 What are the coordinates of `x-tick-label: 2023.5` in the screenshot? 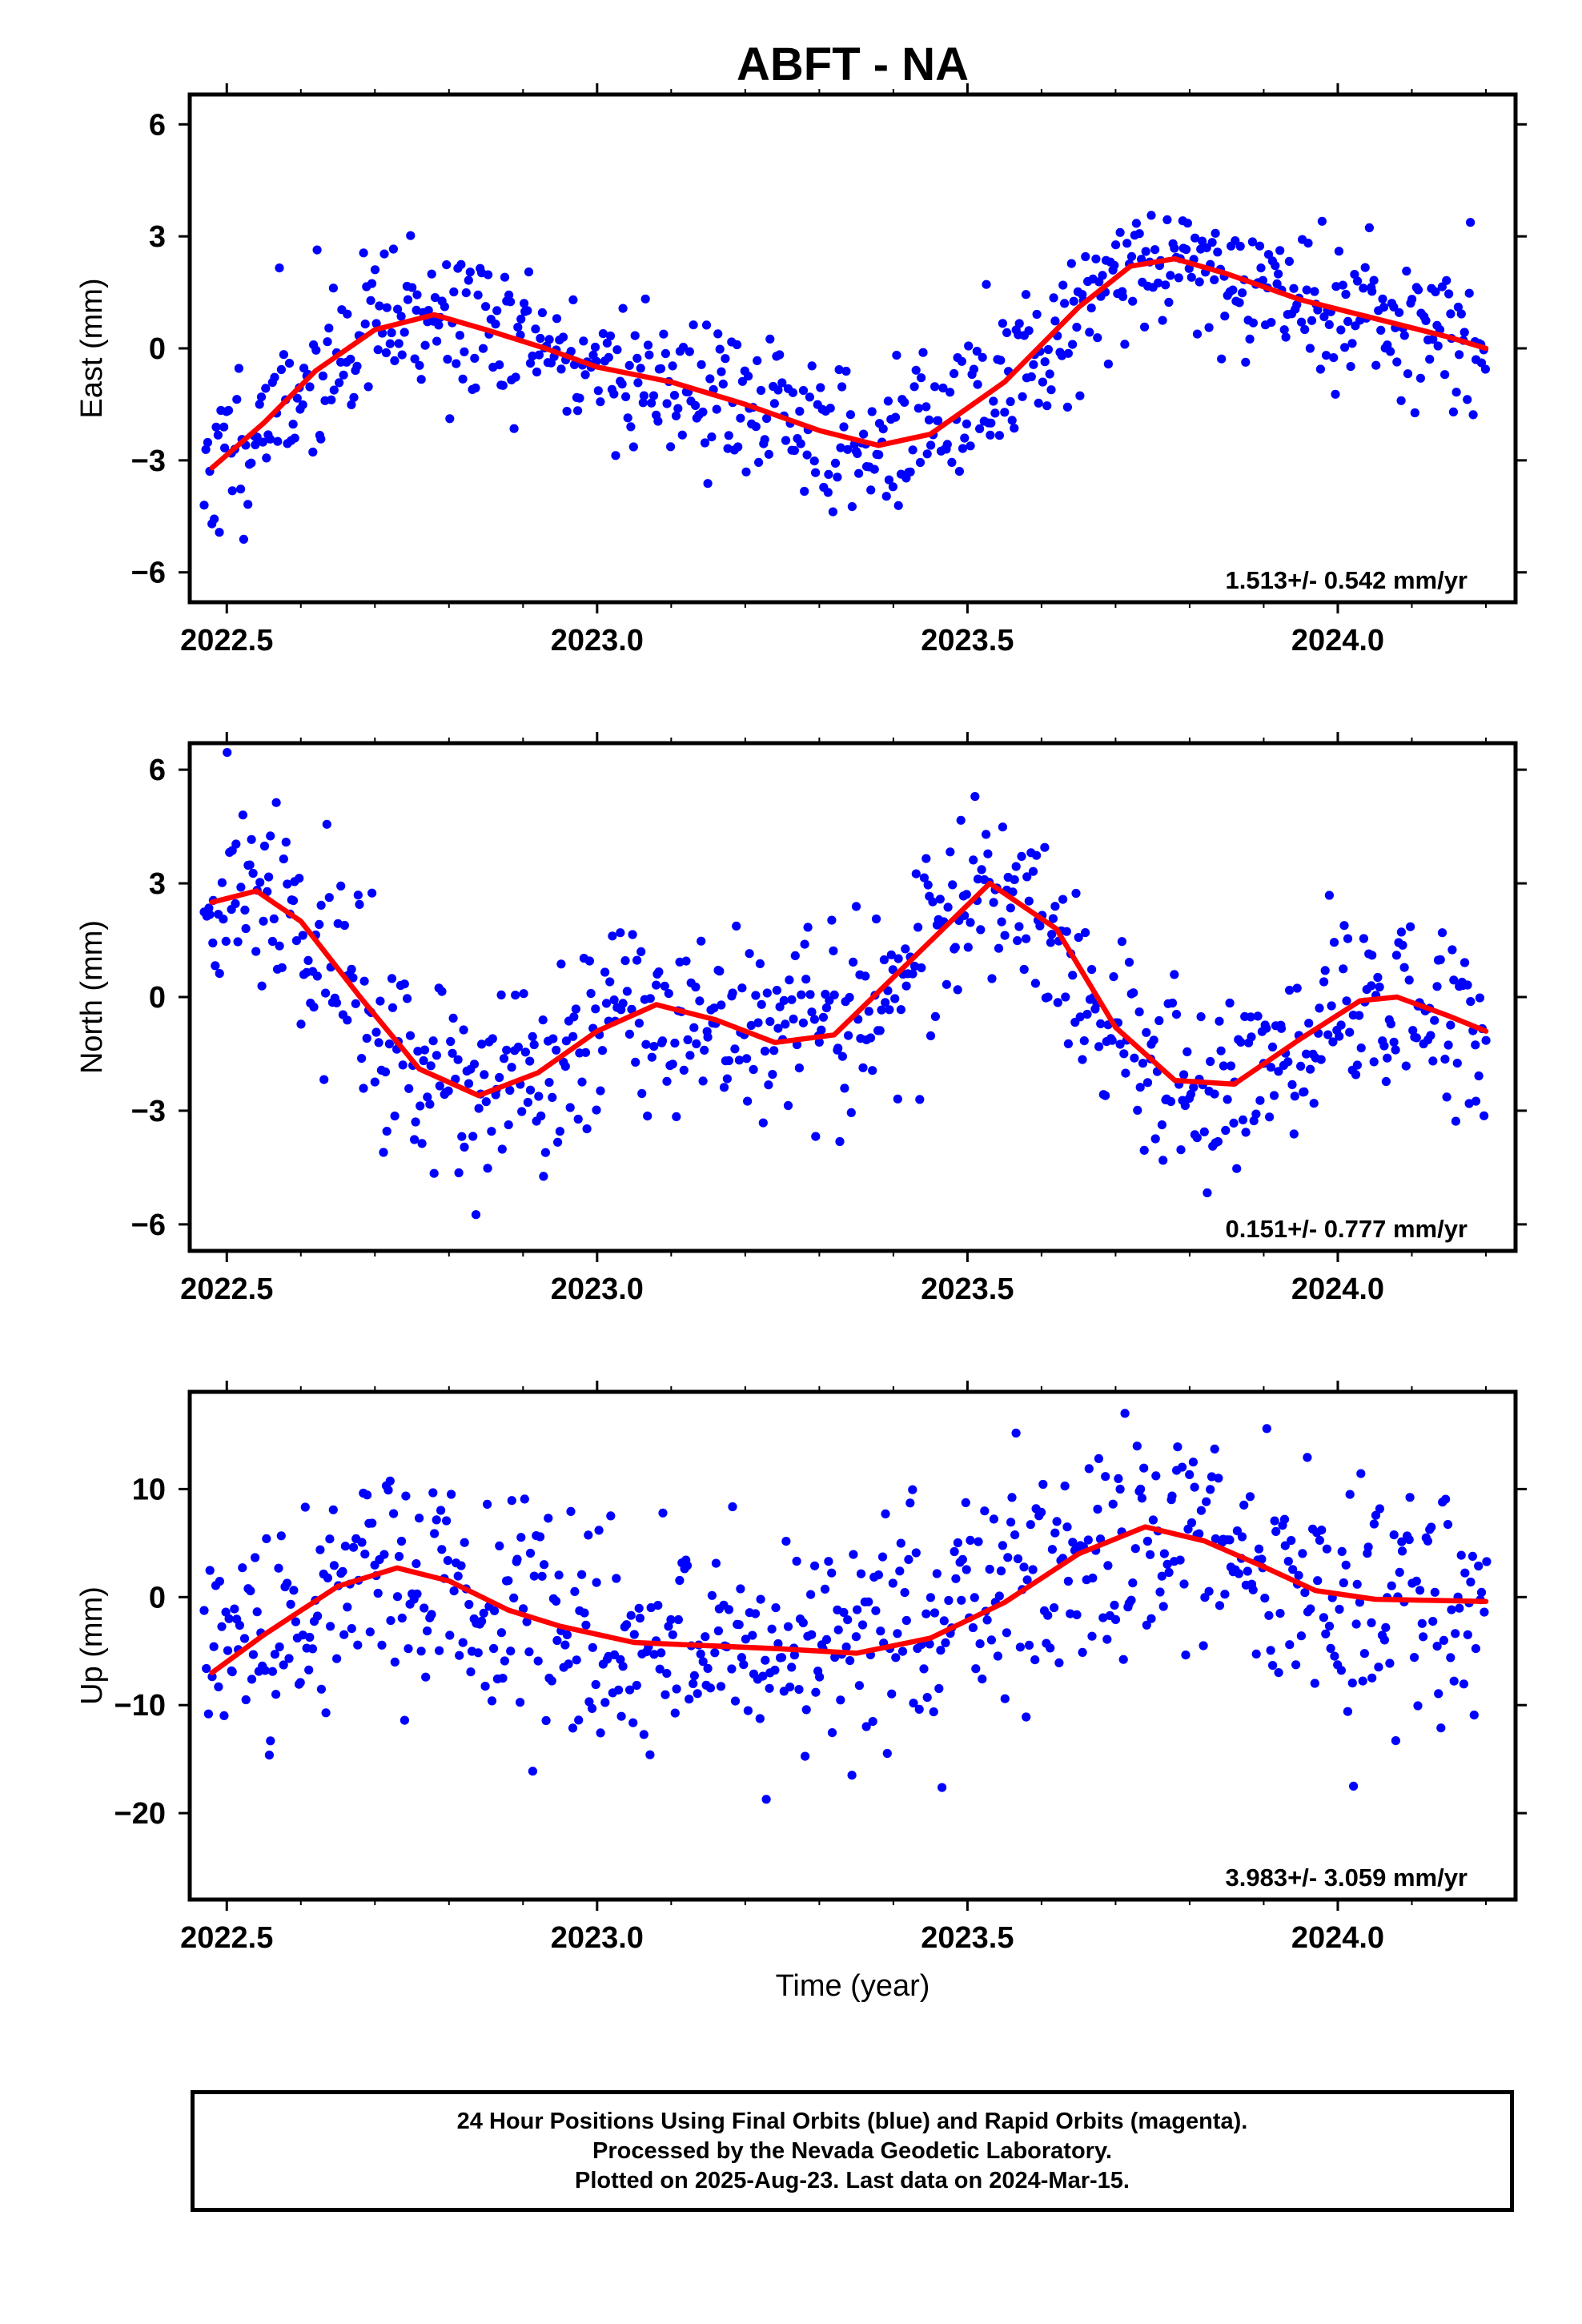 It's located at (967, 1289).